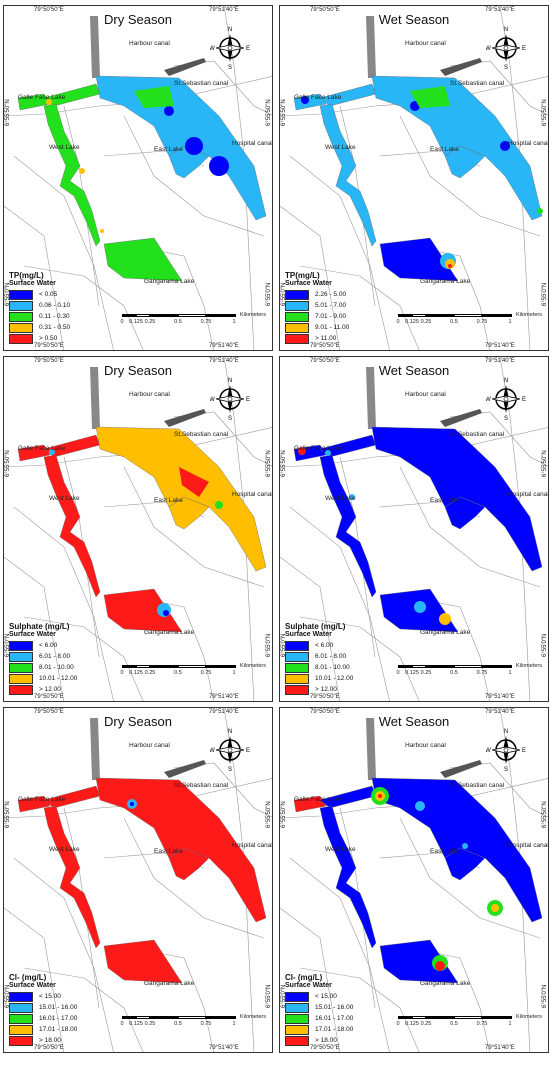  I want to click on legend-label: > 18.00, so click(326, 1040).